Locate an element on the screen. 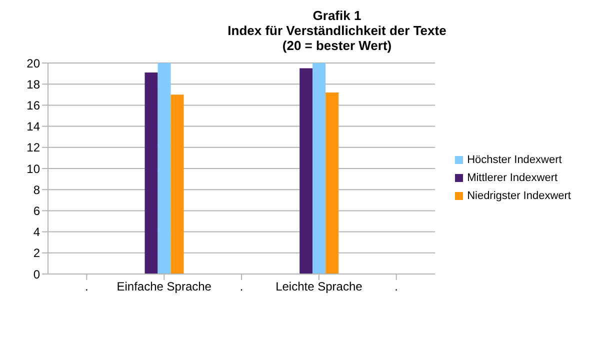  y-tick-label: 20 is located at coordinates (33, 63).